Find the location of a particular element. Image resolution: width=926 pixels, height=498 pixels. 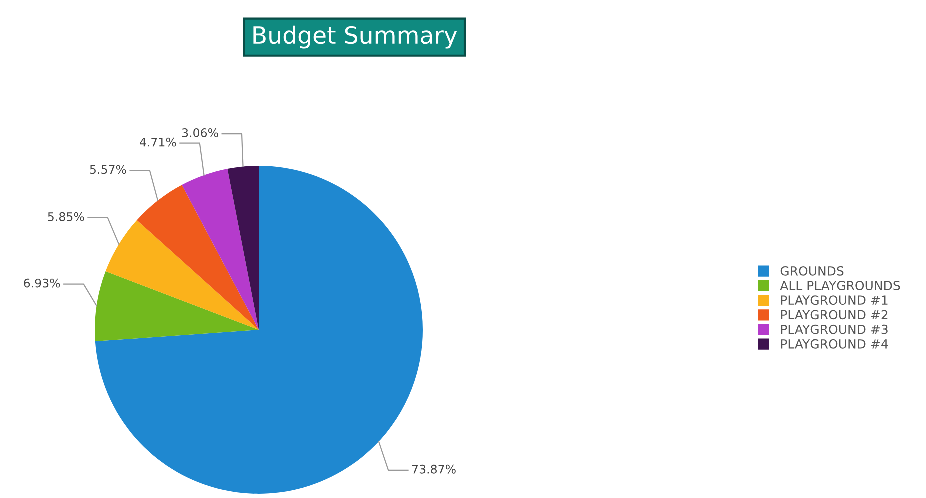

data-label: 3.06% is located at coordinates (200, 133).